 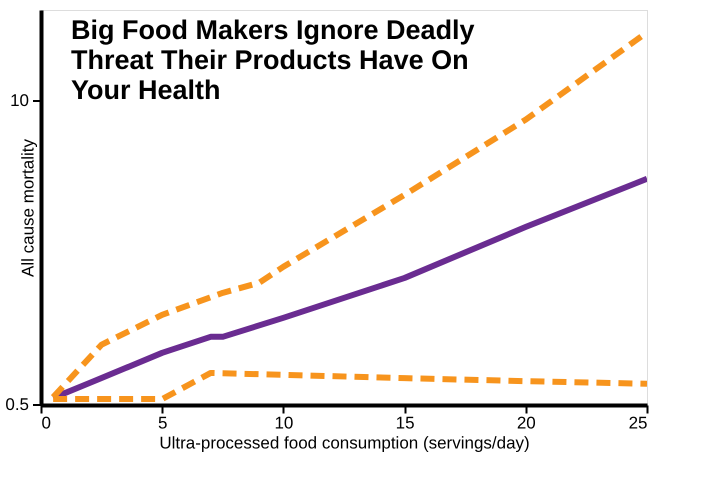 What do you see at coordinates (163, 423) in the screenshot?
I see `x-tick-label: 5` at bounding box center [163, 423].